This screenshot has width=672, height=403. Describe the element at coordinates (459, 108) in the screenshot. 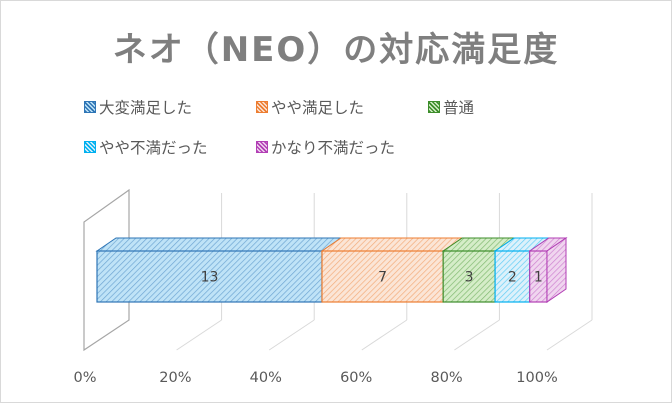

I see `legend-label: 普通` at that location.